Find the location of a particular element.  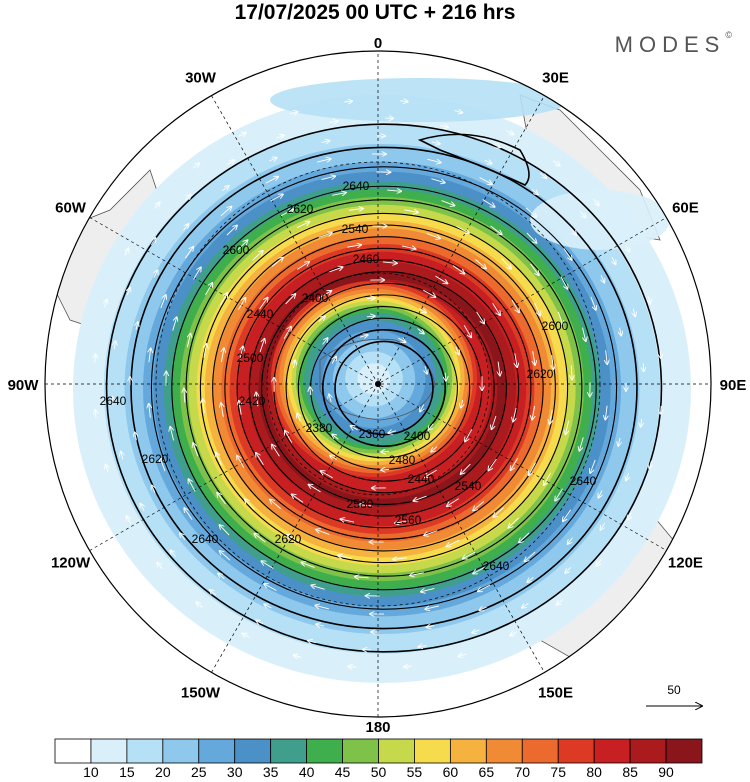

contour-label: 2600 is located at coordinates (236, 250).